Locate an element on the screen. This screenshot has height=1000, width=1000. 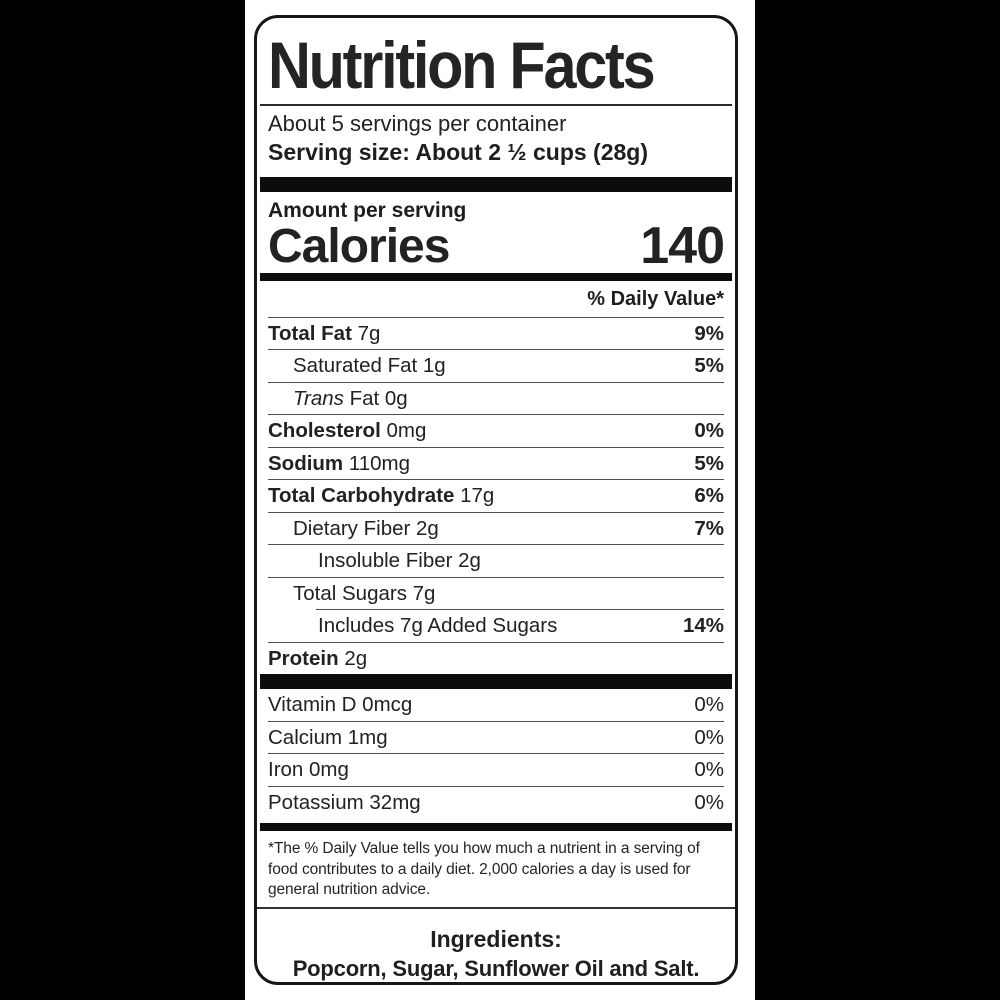
nutrient-row: Total Carbohydrate 17g 6% is located at coordinates (496, 495).